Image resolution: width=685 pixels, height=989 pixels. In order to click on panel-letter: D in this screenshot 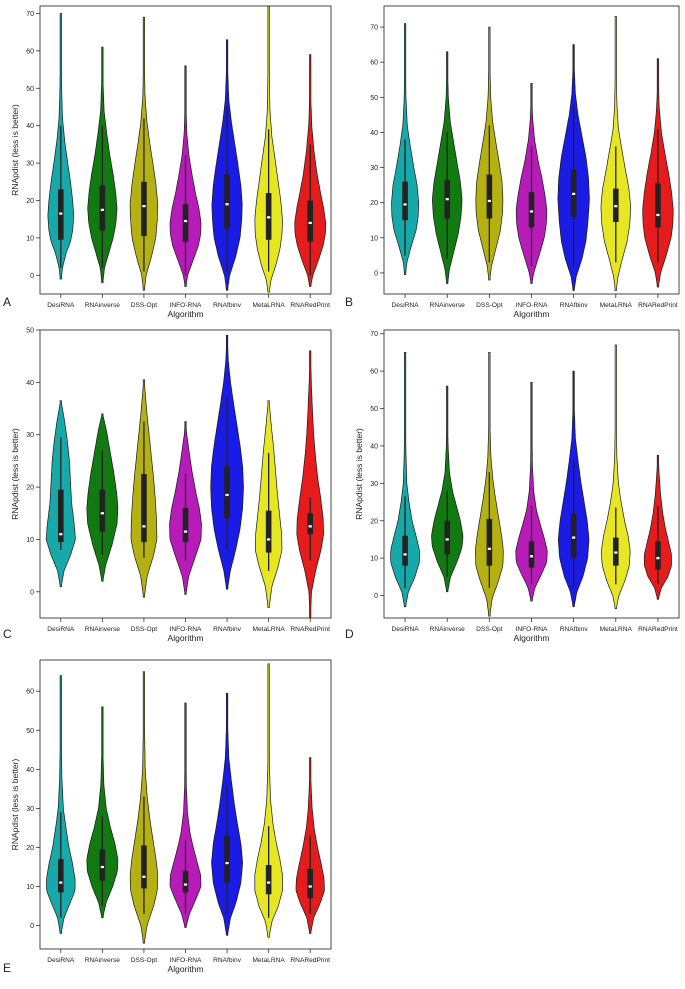, I will do `click(349, 634)`.